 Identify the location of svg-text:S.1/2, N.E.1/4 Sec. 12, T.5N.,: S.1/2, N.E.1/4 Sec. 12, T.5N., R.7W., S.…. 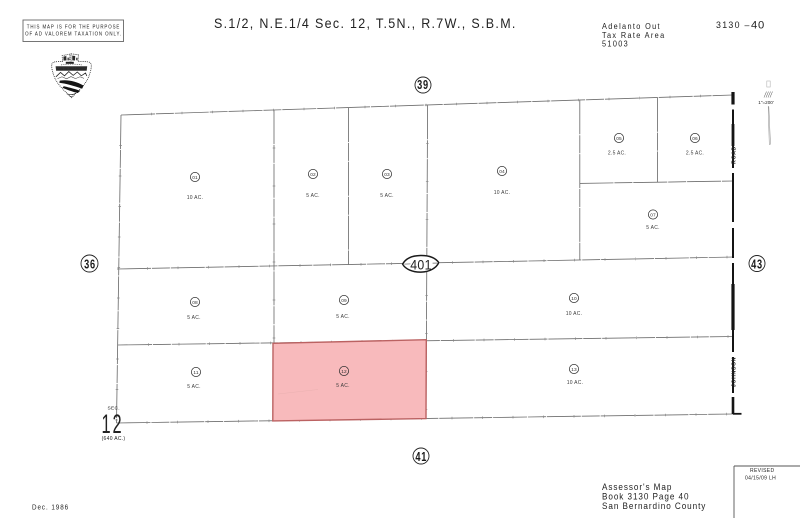
(365, 23).